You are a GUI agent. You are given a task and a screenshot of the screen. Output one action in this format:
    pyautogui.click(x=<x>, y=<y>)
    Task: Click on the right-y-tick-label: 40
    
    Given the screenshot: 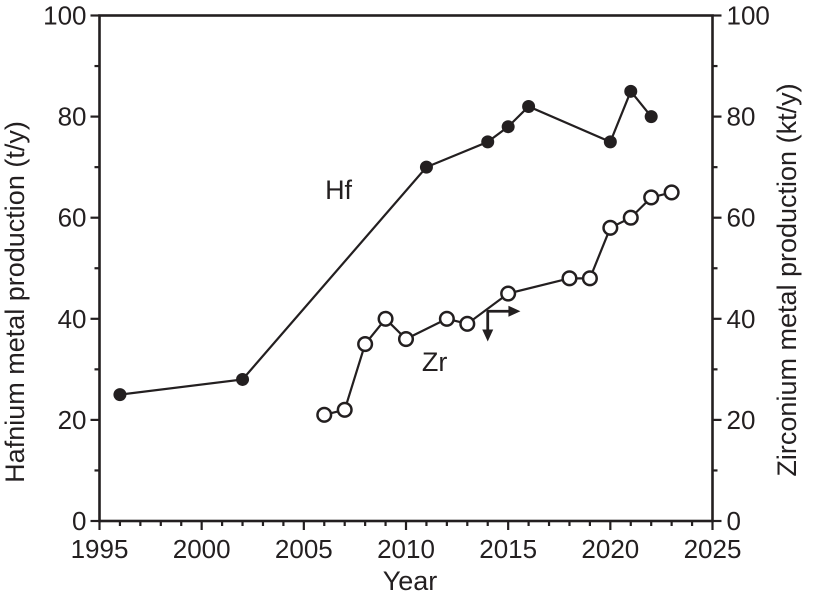 What is the action you would take?
    pyautogui.click(x=741, y=319)
    